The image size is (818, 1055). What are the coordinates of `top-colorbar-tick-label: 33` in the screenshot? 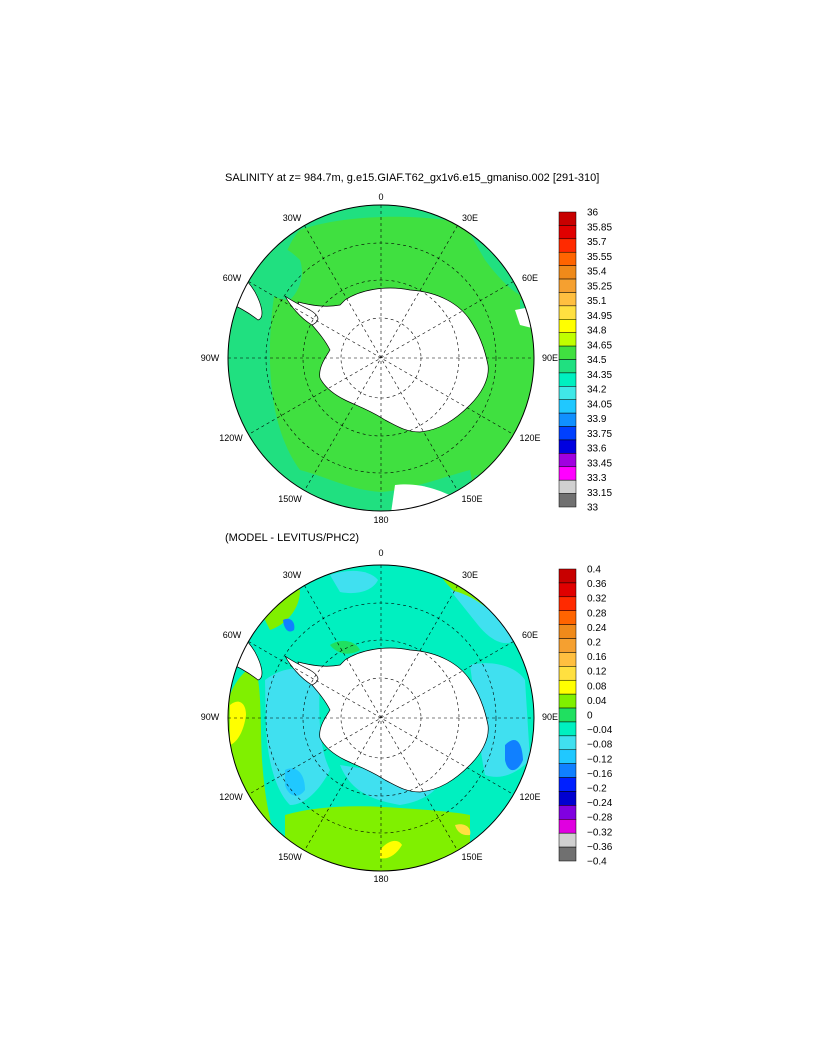 It's located at (593, 508).